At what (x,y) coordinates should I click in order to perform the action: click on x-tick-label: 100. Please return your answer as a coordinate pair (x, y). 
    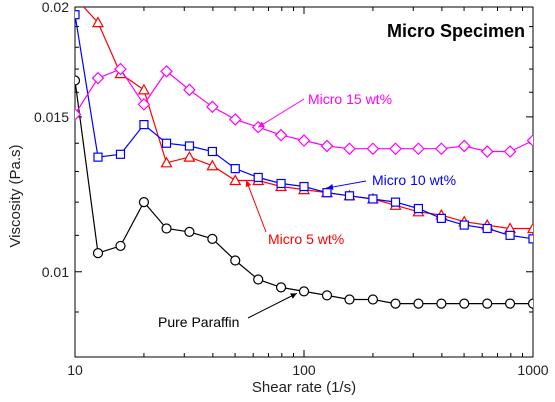
    Looking at the image, I should click on (304, 370).